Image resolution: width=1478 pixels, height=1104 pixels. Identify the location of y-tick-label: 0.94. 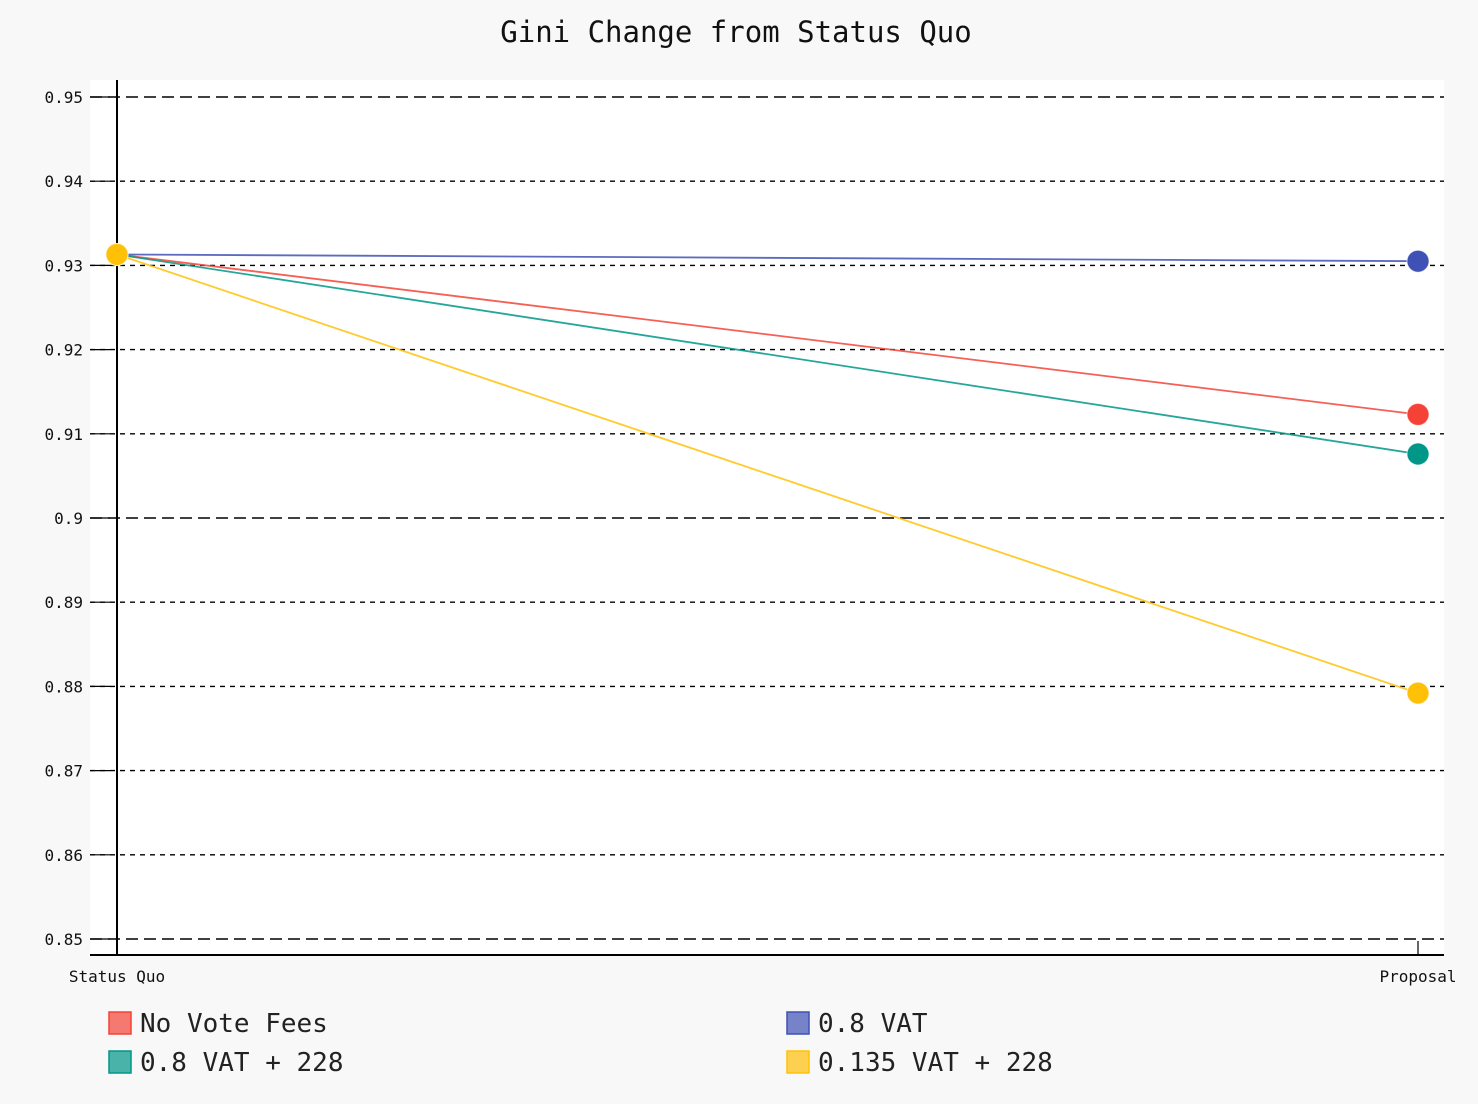
(63, 181).